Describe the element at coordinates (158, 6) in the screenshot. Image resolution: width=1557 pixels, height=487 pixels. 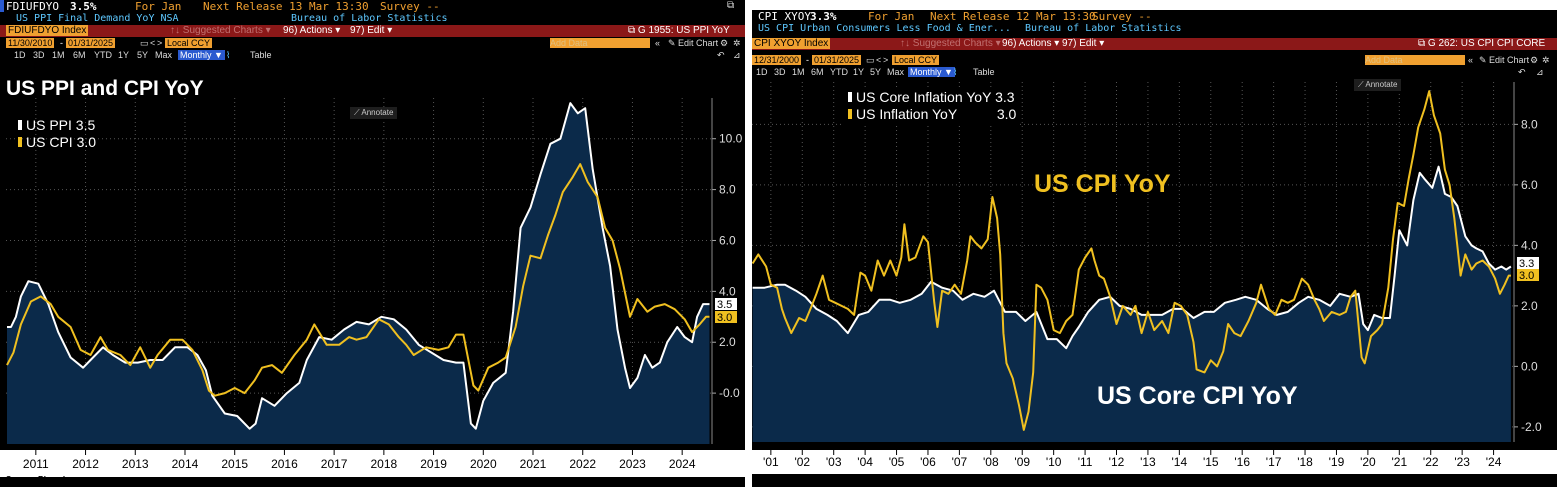
I see `for-label: For Jan` at that location.